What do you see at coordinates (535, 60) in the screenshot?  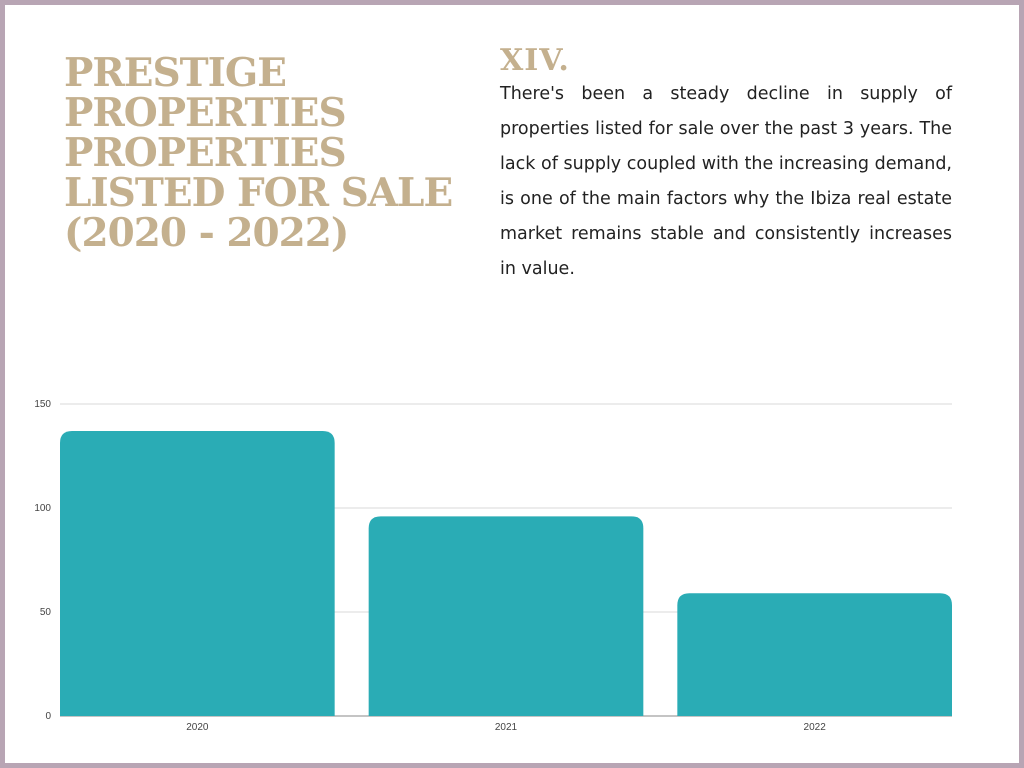 I see `section-number: XIV.` at bounding box center [535, 60].